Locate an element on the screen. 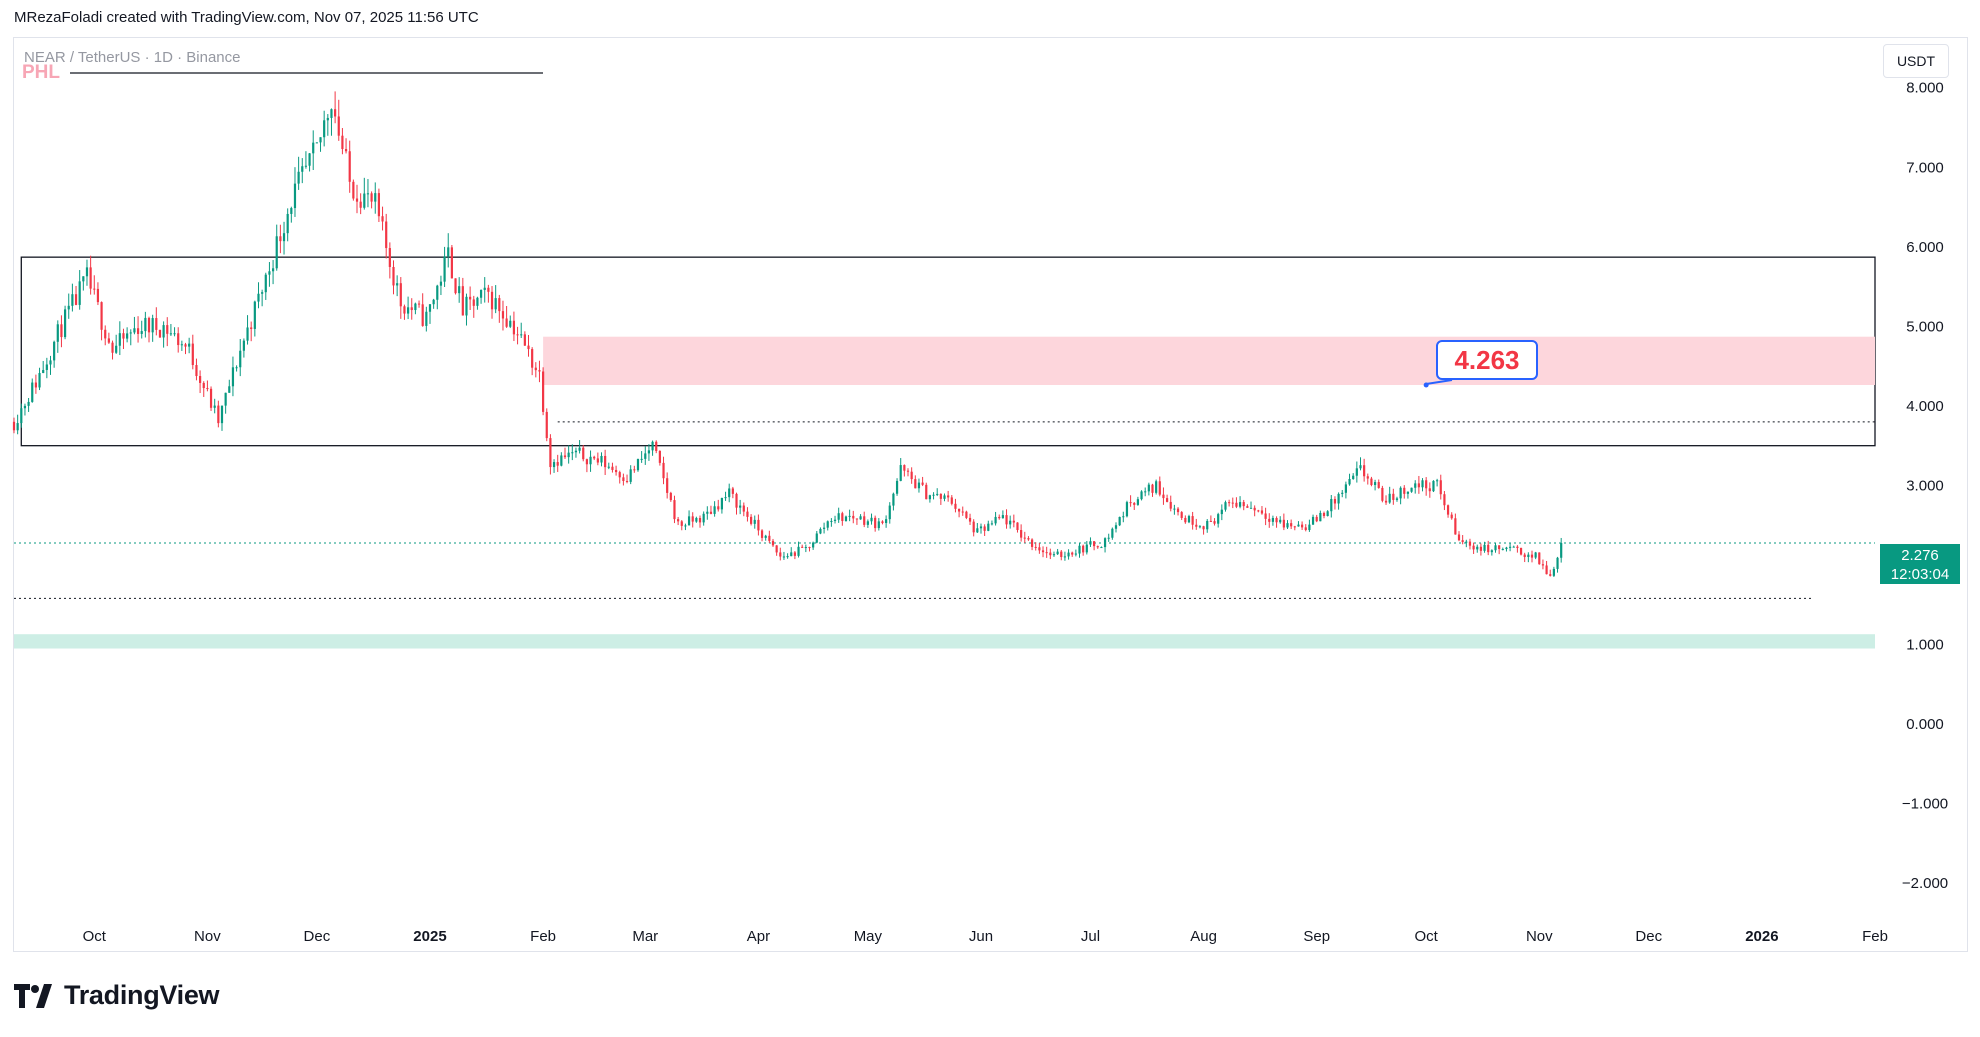 The width and height of the screenshot is (1980, 1037). x-tick-label: Feb is located at coordinates (1875, 936).